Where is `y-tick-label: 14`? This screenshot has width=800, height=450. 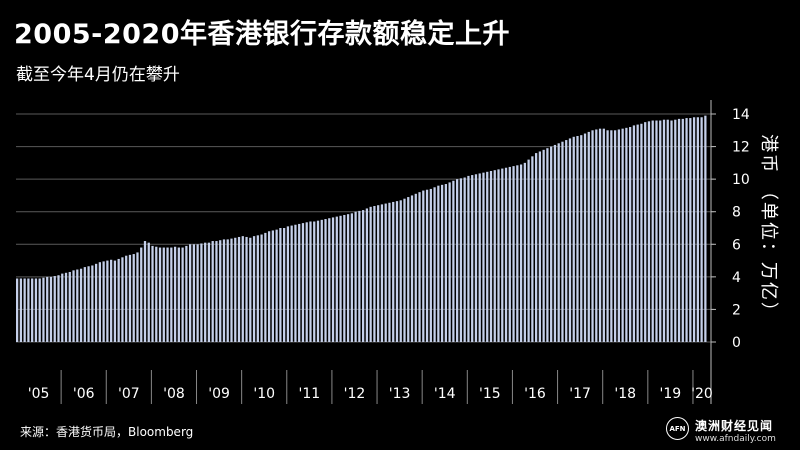
y-tick-label: 14 is located at coordinates (741, 115).